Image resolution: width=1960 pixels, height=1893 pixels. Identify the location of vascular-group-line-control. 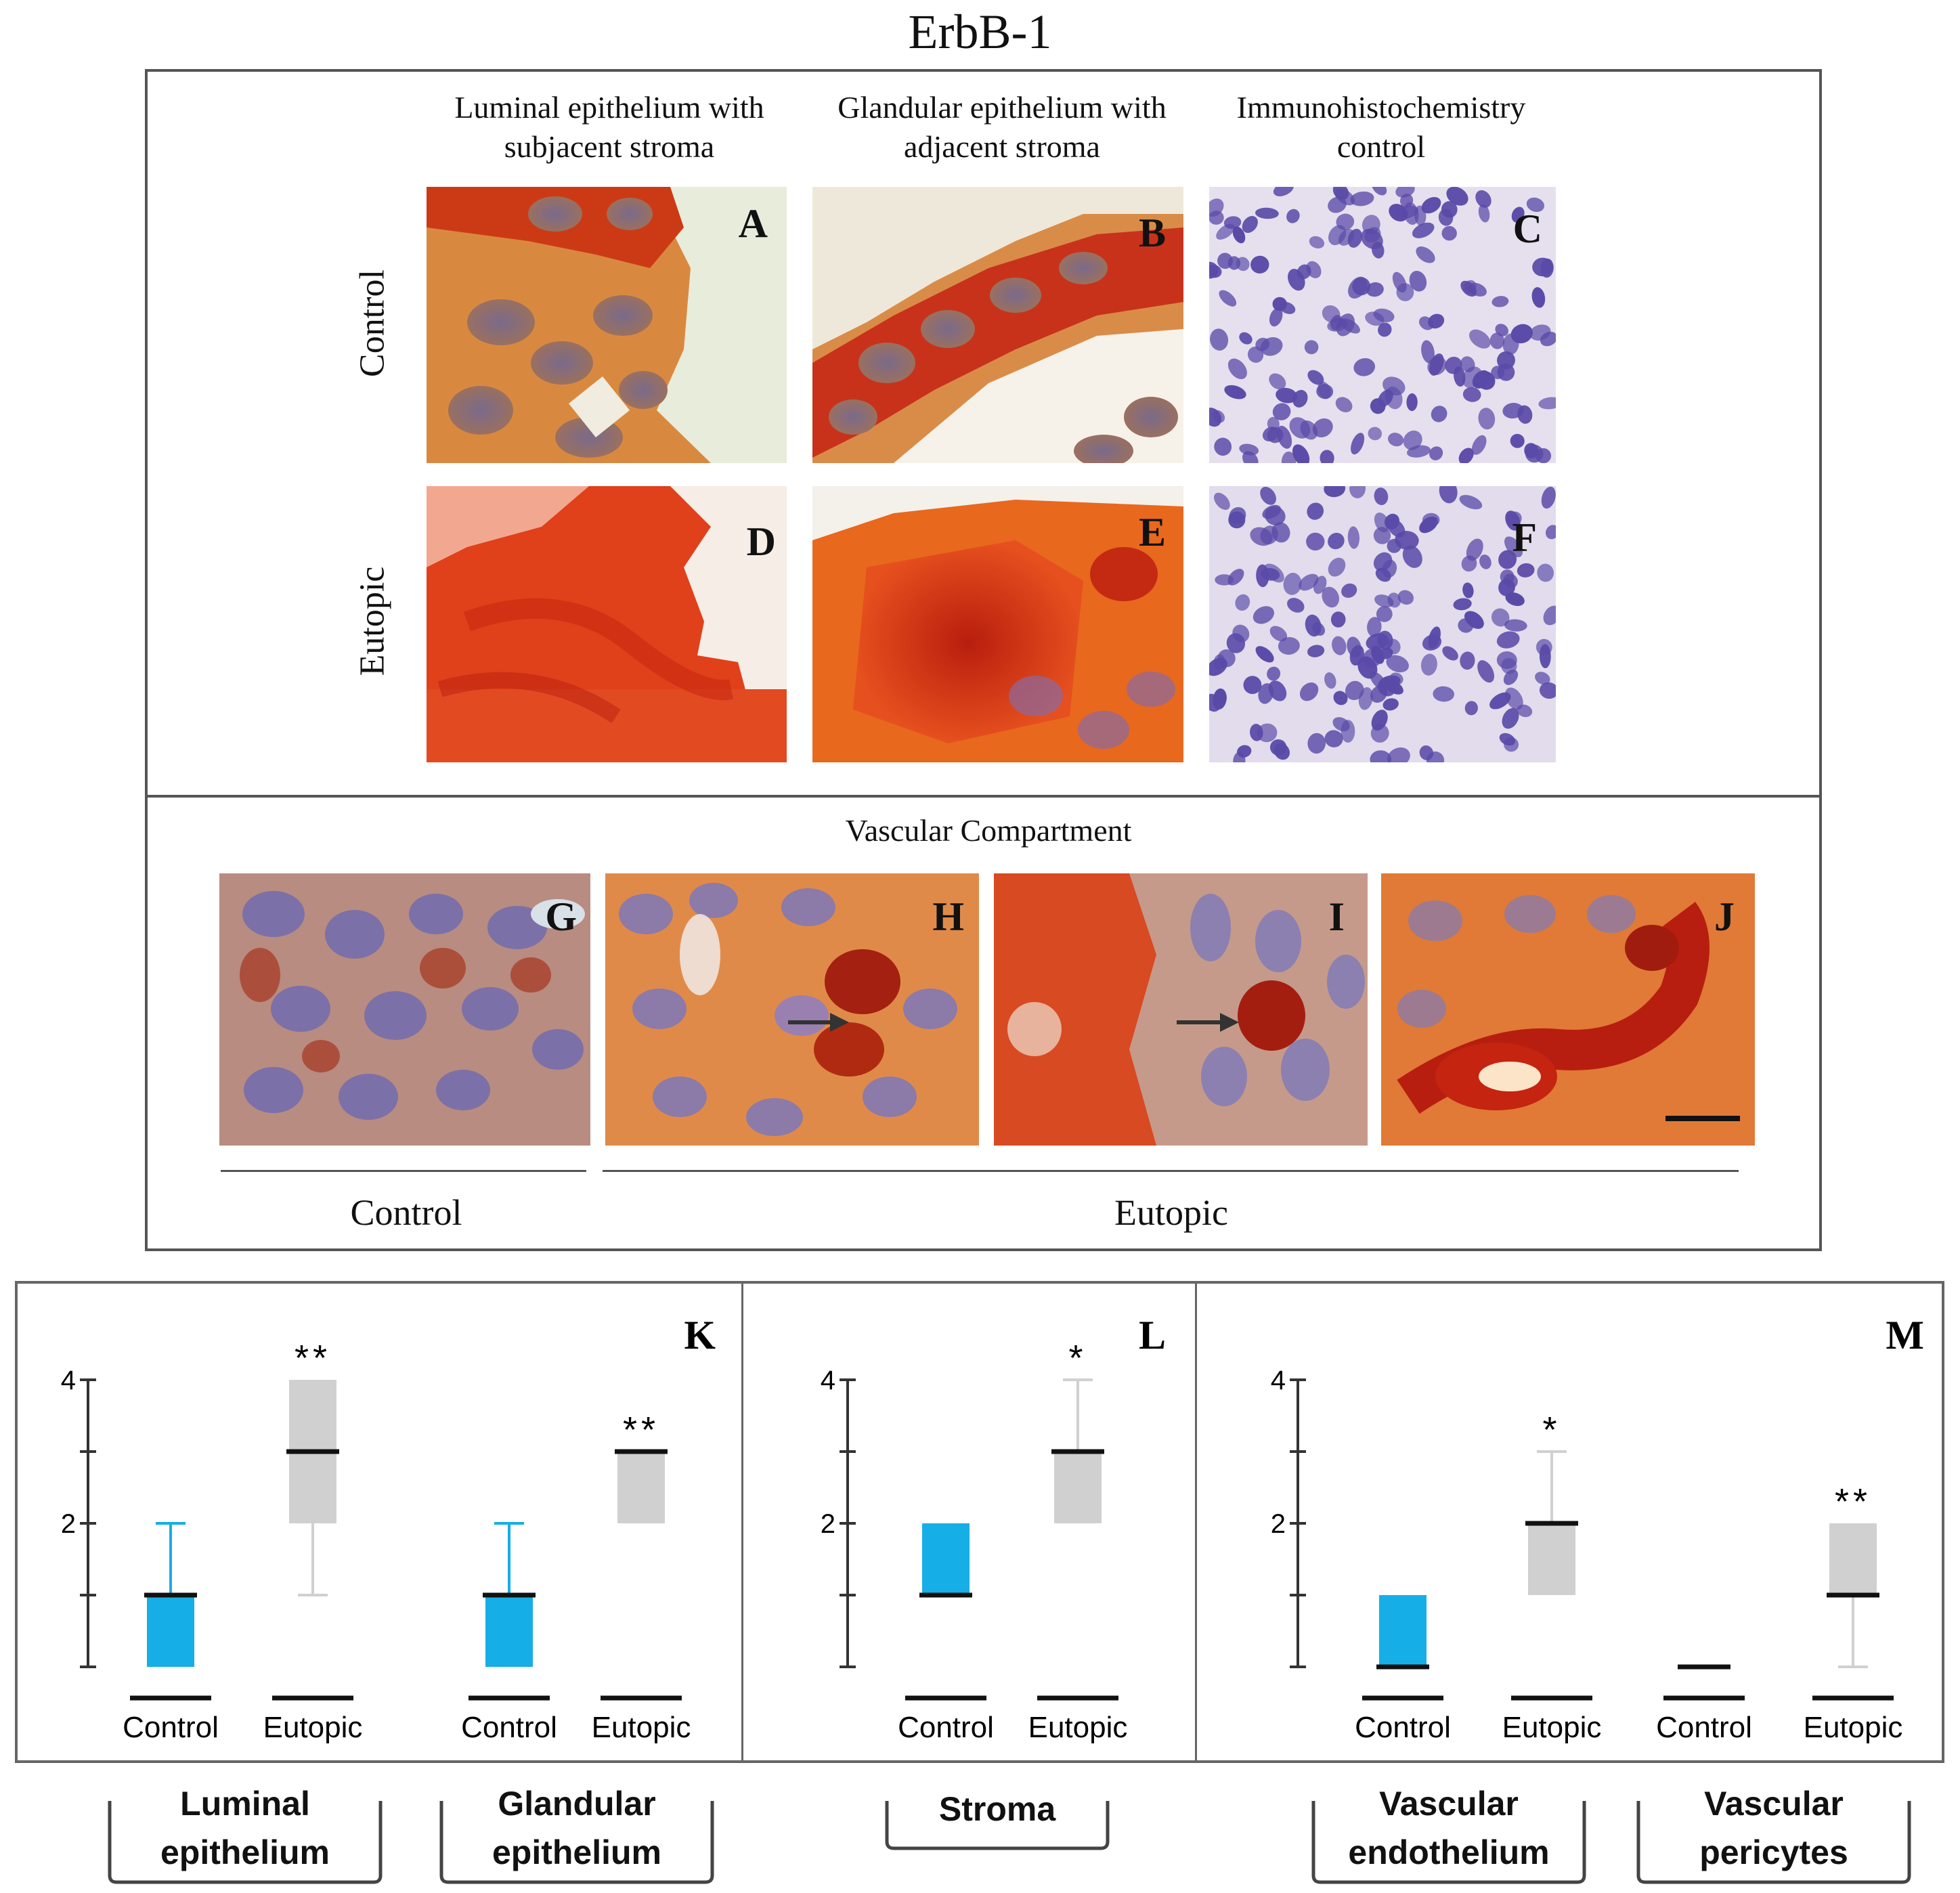
(403, 1171).